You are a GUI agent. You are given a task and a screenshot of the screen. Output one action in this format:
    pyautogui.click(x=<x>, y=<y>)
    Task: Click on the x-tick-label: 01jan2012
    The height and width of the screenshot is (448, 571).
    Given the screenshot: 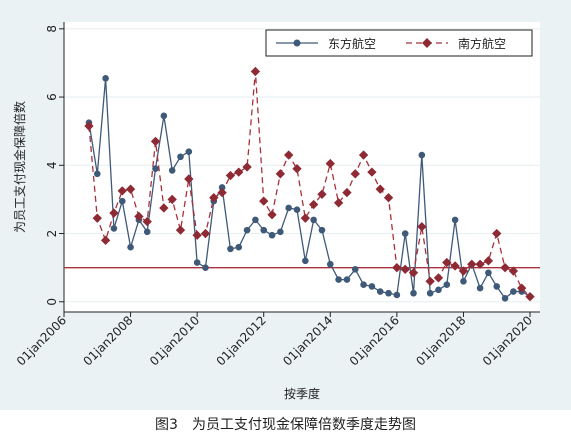 What is the action you would take?
    pyautogui.click(x=241, y=340)
    